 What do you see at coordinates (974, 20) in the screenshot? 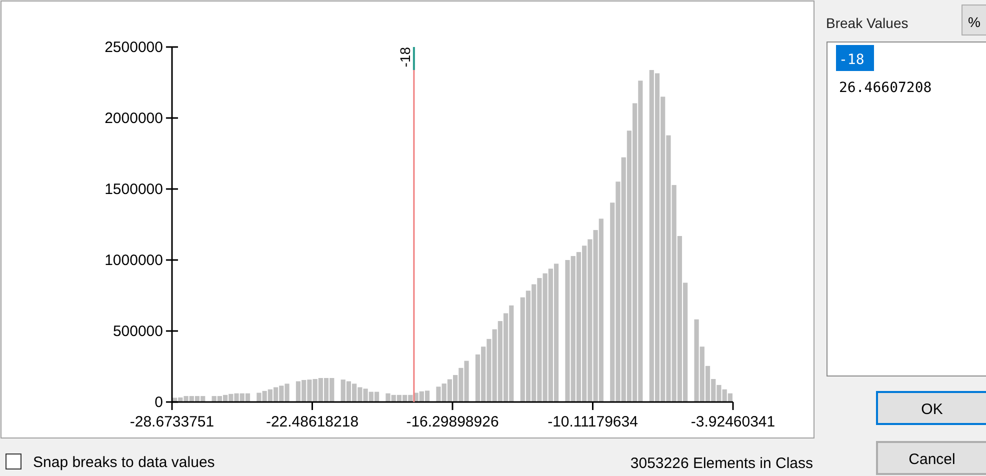
I see `percent-button: %` at bounding box center [974, 20].